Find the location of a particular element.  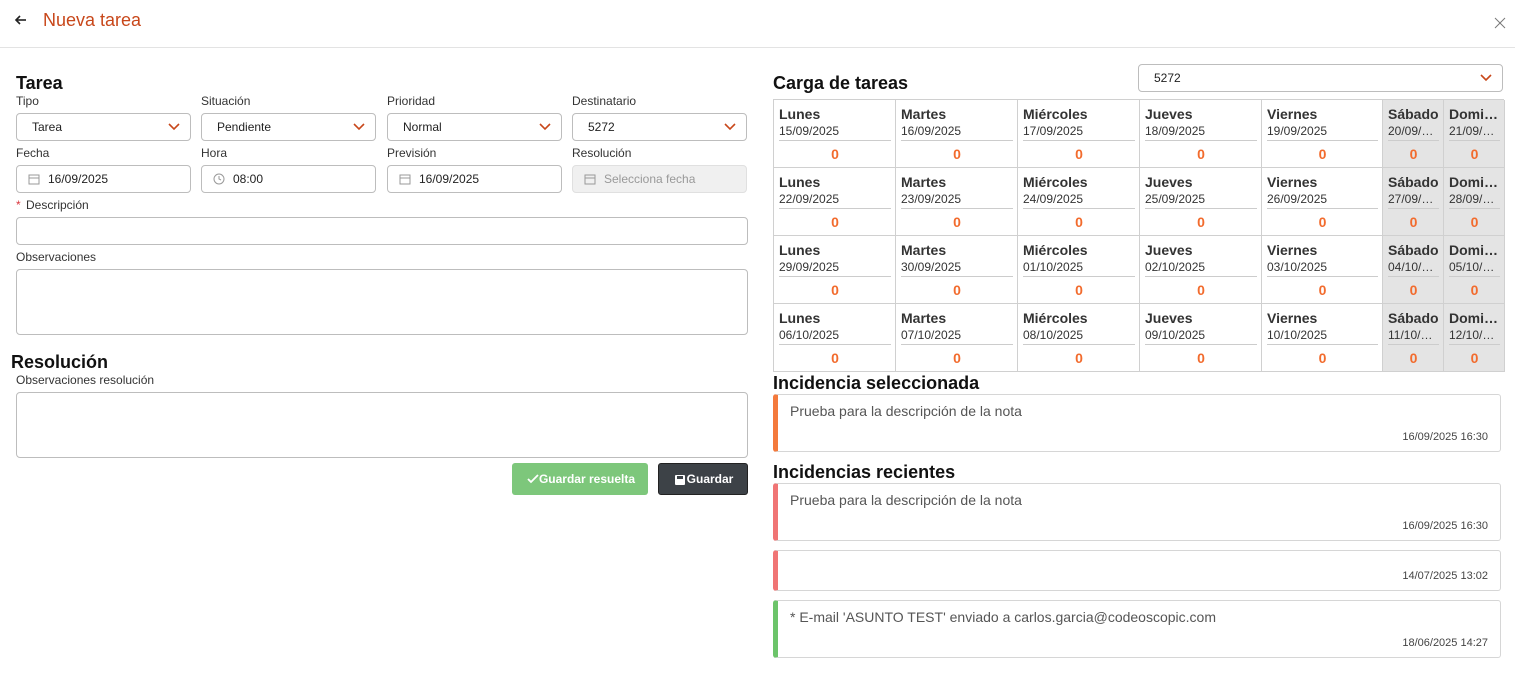

day-cell: Jueves 02/10/2025 0 is located at coordinates (1201, 270).